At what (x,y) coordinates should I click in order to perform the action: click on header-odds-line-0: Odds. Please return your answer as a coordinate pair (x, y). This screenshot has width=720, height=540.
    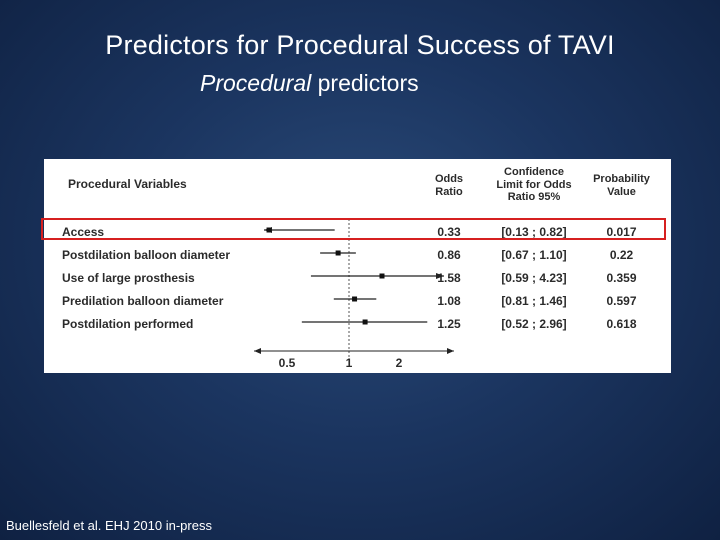
    Looking at the image, I should click on (449, 179).